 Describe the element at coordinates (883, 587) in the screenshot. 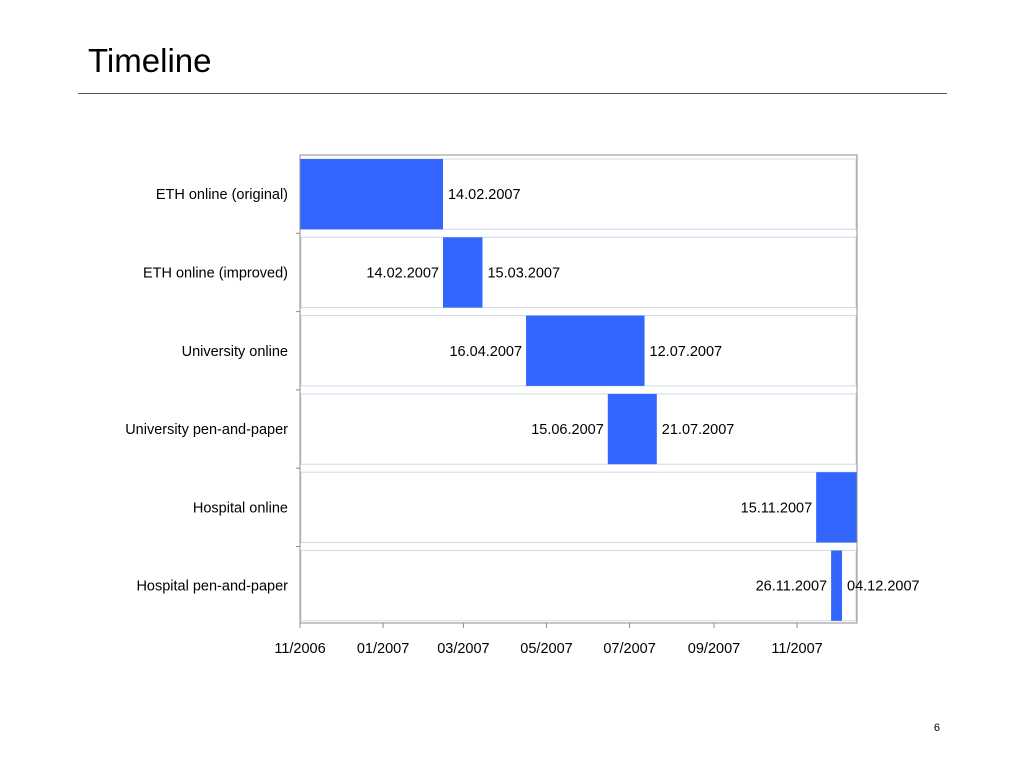

I see `end-date-label: 04.12.2007` at that location.